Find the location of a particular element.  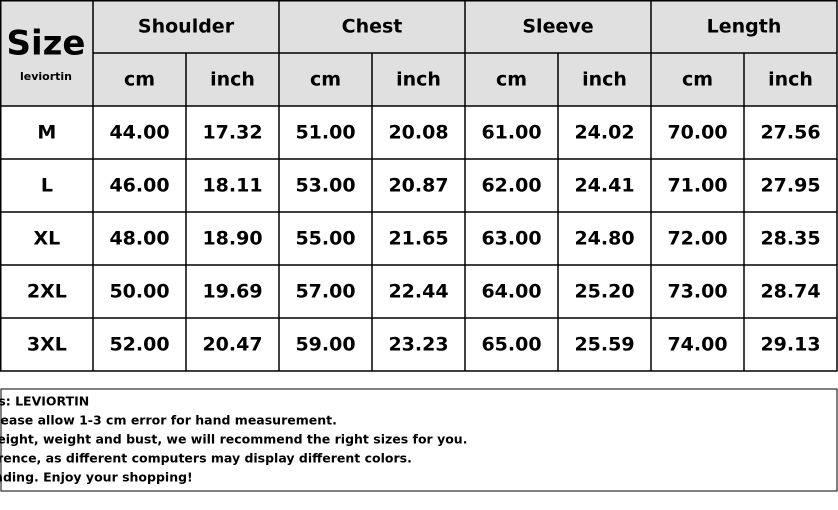

cell: 63.00 is located at coordinates (511, 239).